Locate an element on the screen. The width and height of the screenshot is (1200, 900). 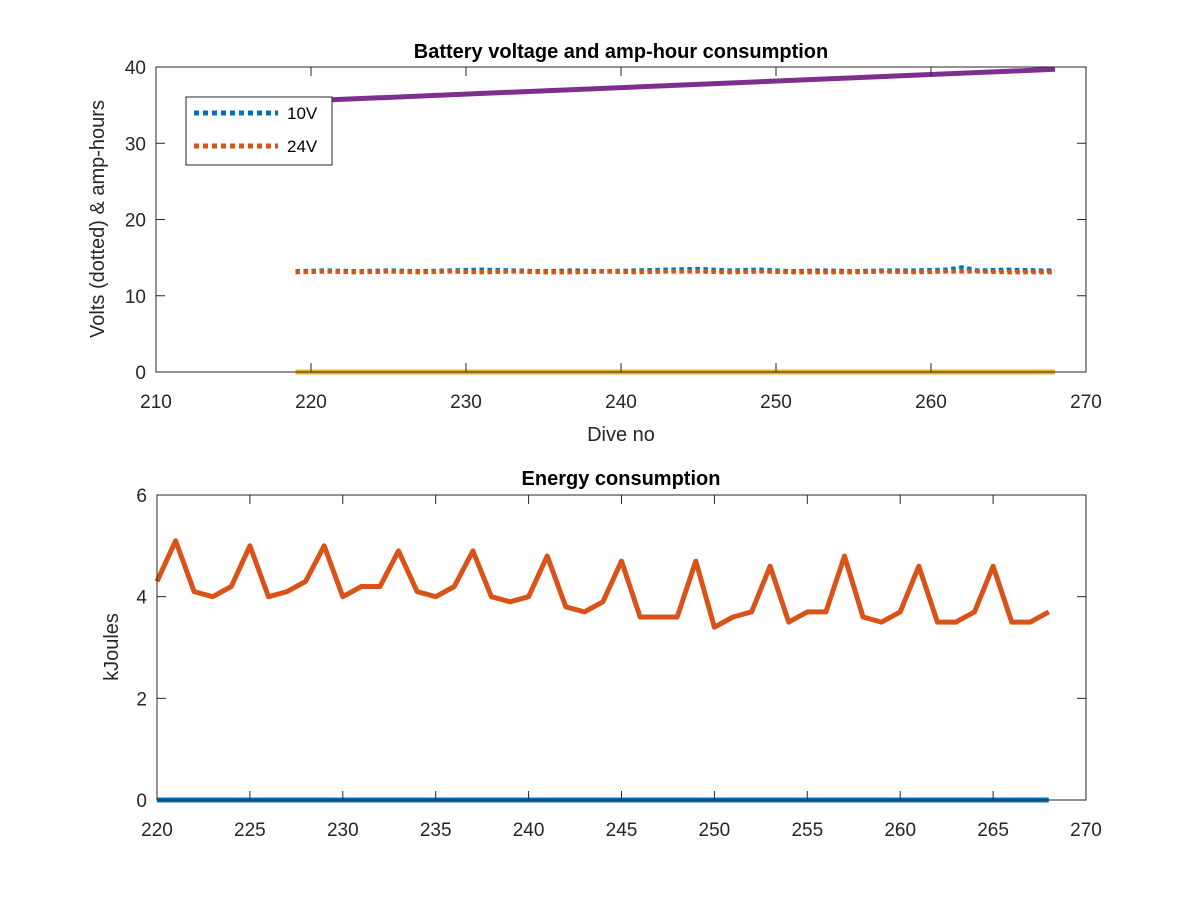
legend-label-24v: 24V is located at coordinates (302, 146).